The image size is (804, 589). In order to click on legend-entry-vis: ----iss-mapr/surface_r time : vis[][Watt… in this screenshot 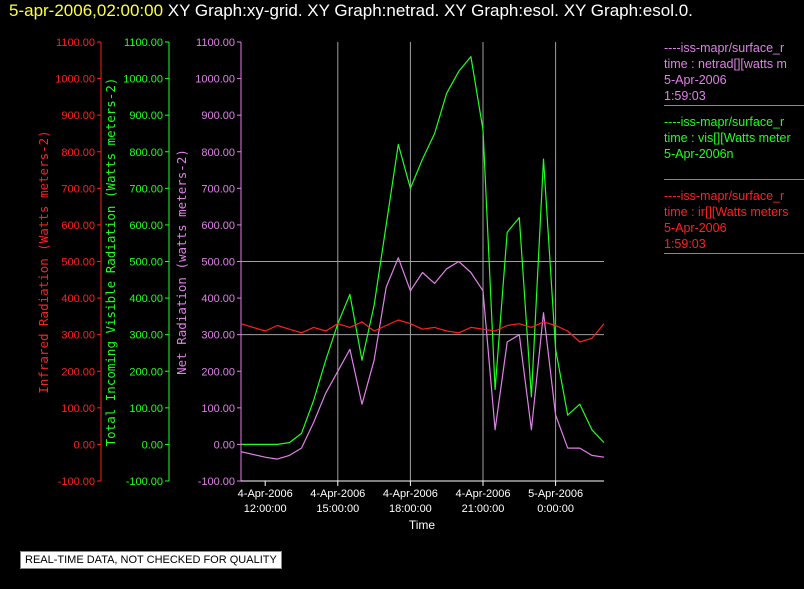, I will do `click(734, 147)`.